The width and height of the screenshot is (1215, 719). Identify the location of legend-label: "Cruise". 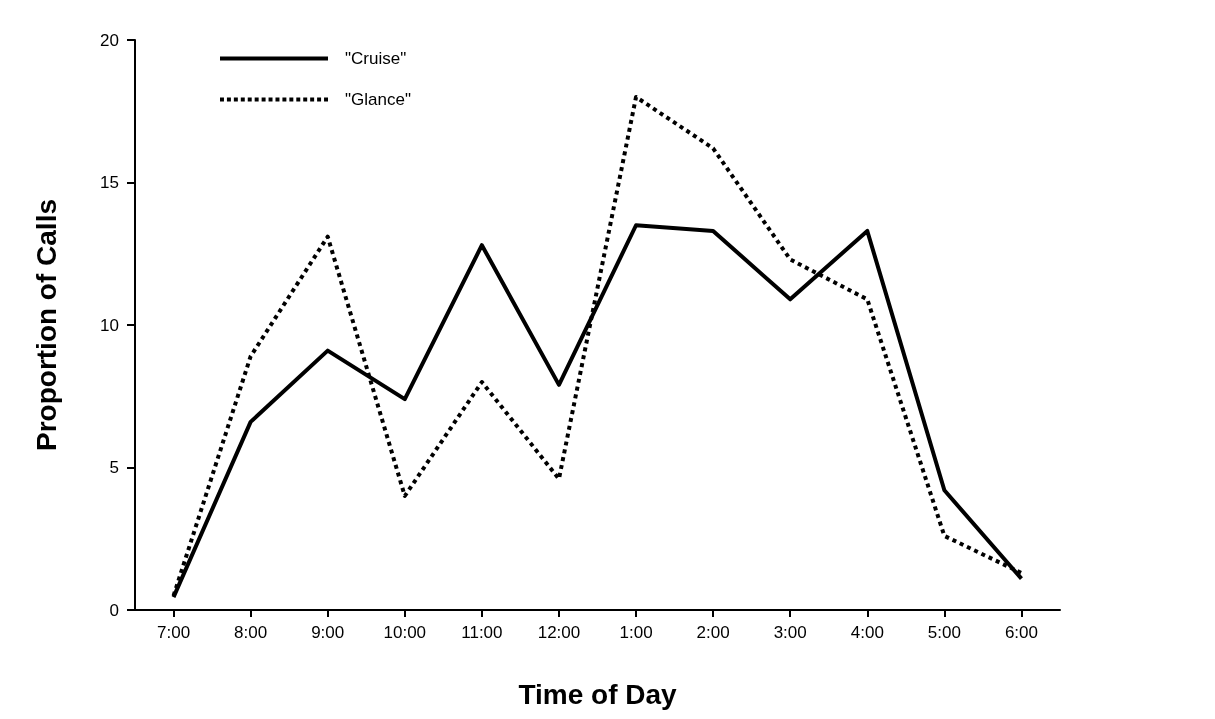
(376, 58).